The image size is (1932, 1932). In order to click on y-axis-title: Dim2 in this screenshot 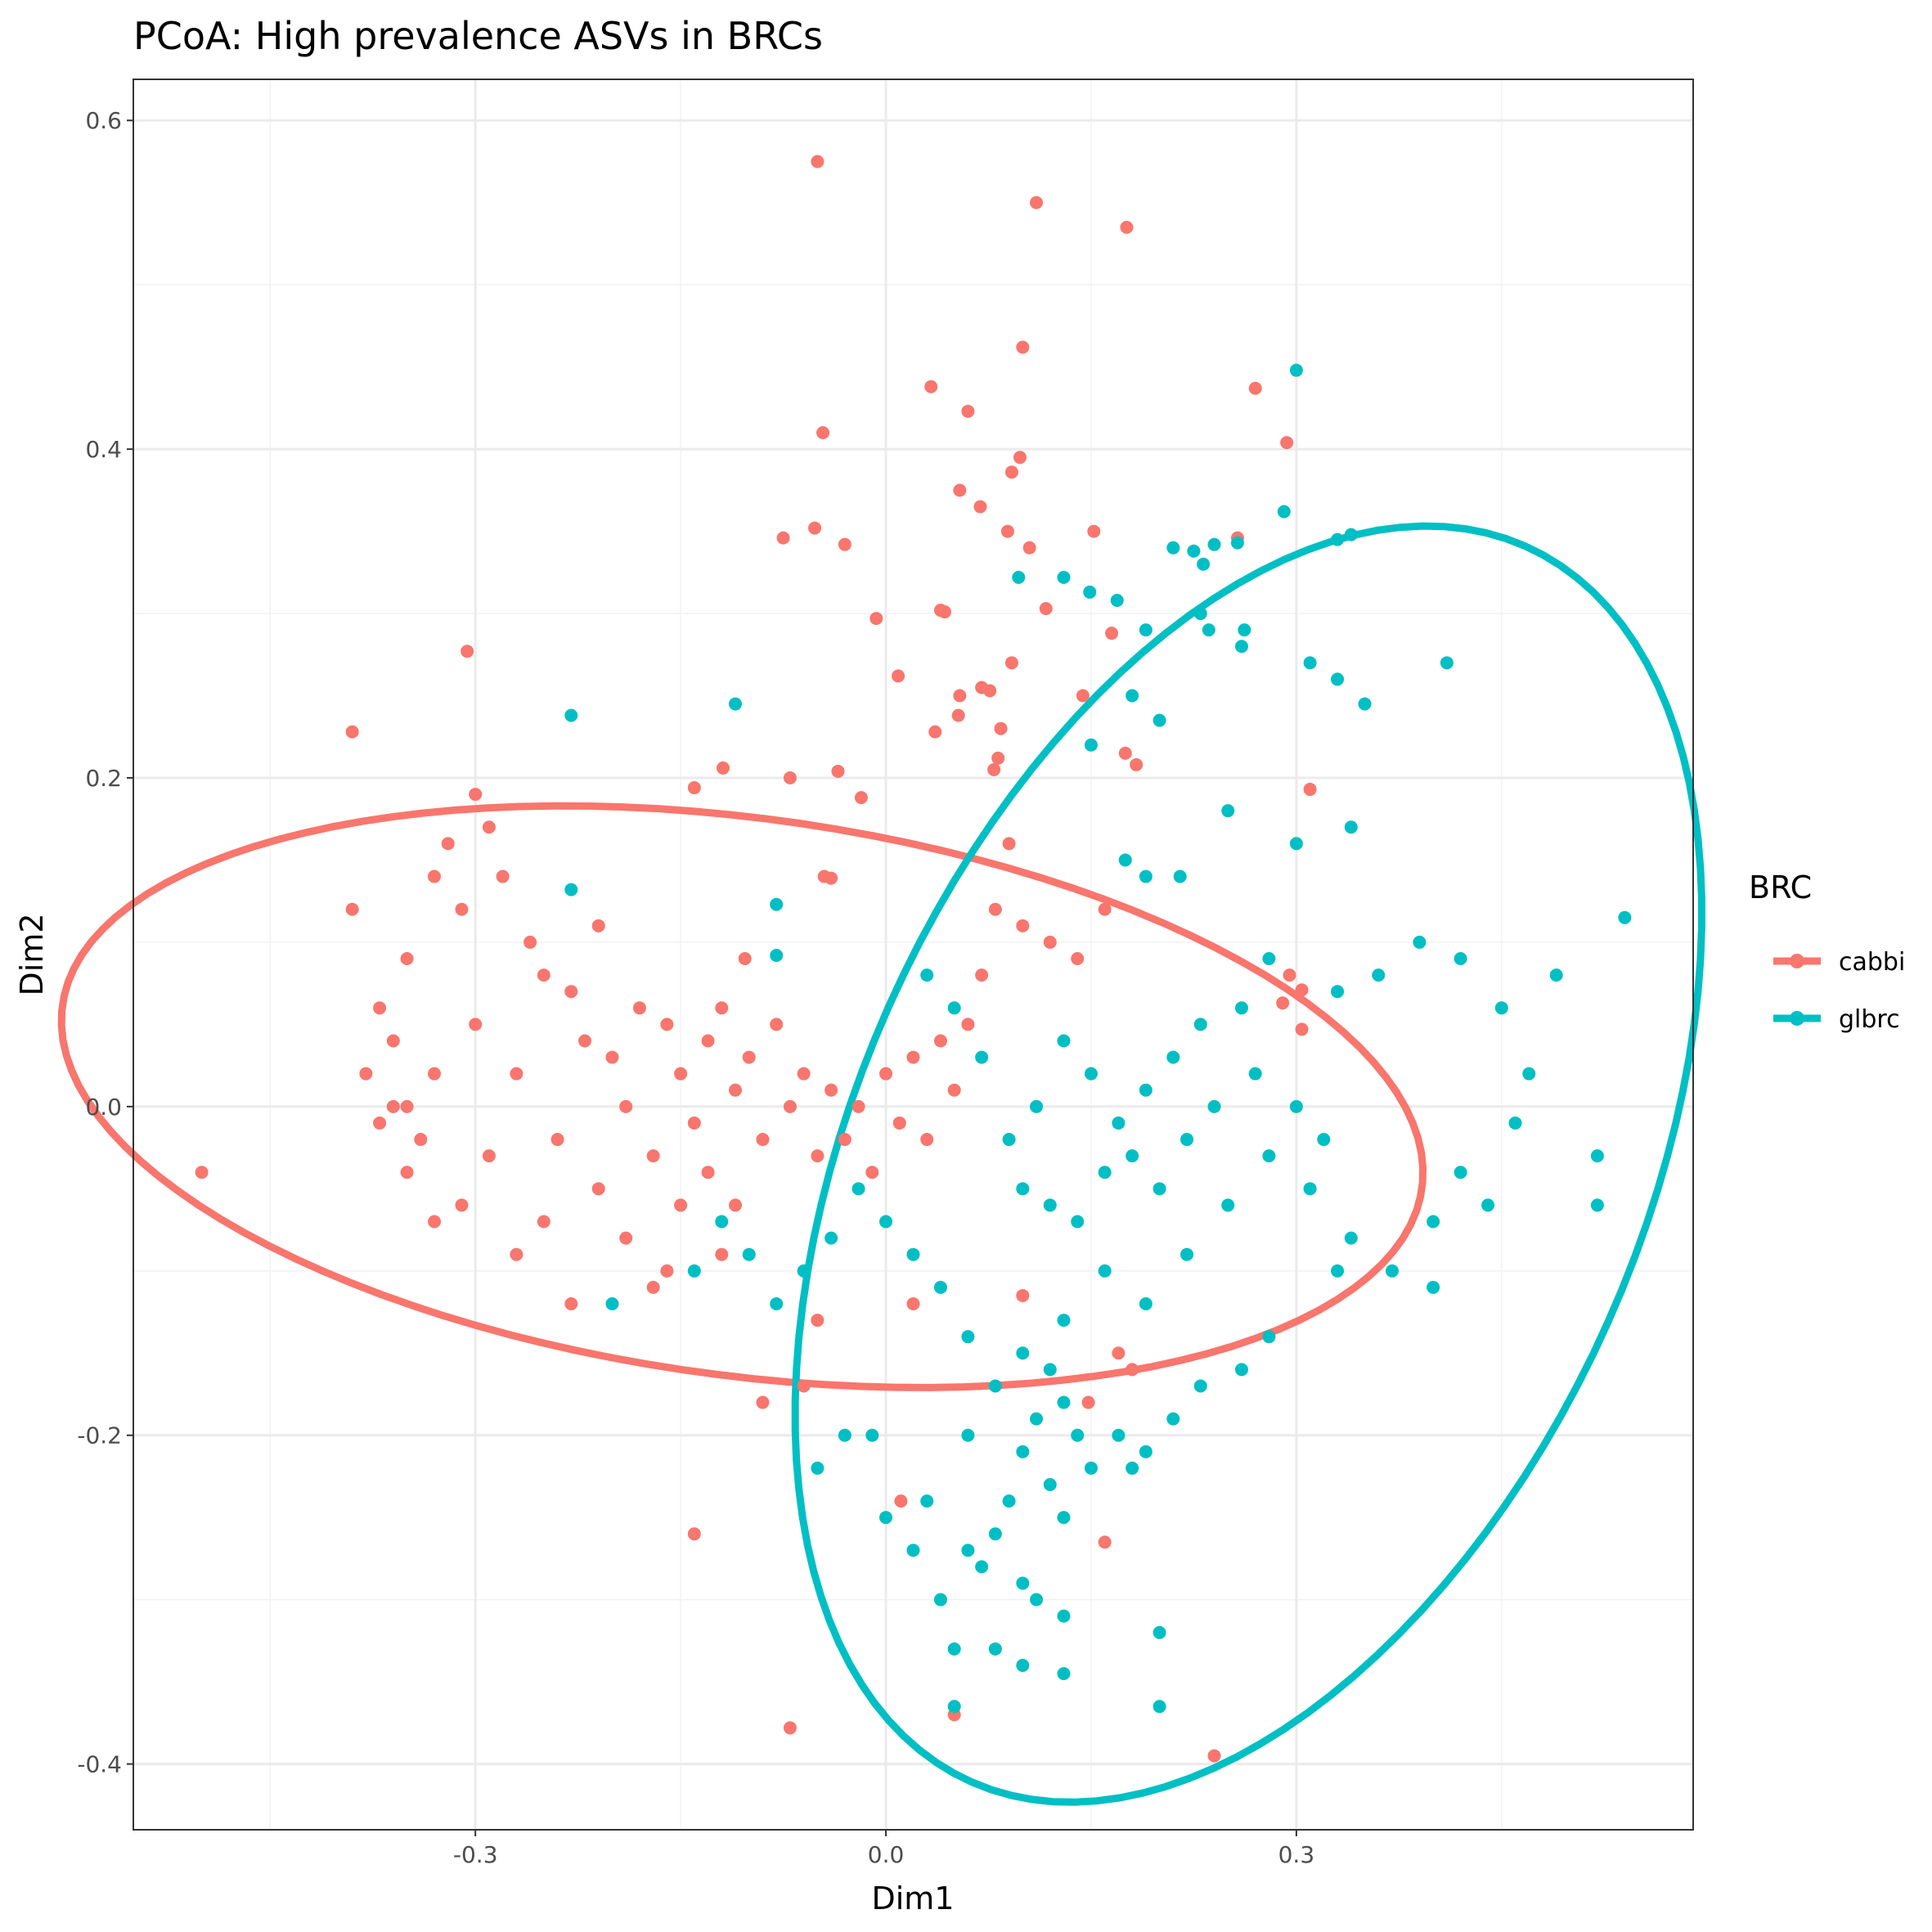, I will do `click(32, 954)`.